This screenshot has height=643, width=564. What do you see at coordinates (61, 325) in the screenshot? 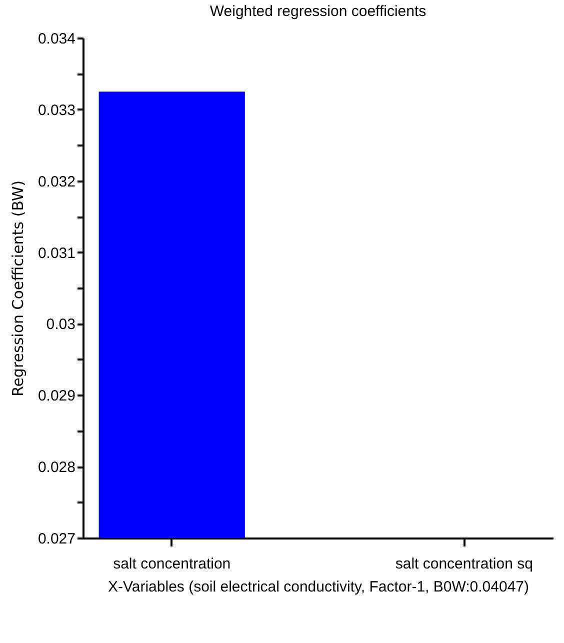
I see `y-tick-label: 0.03` at bounding box center [61, 325].